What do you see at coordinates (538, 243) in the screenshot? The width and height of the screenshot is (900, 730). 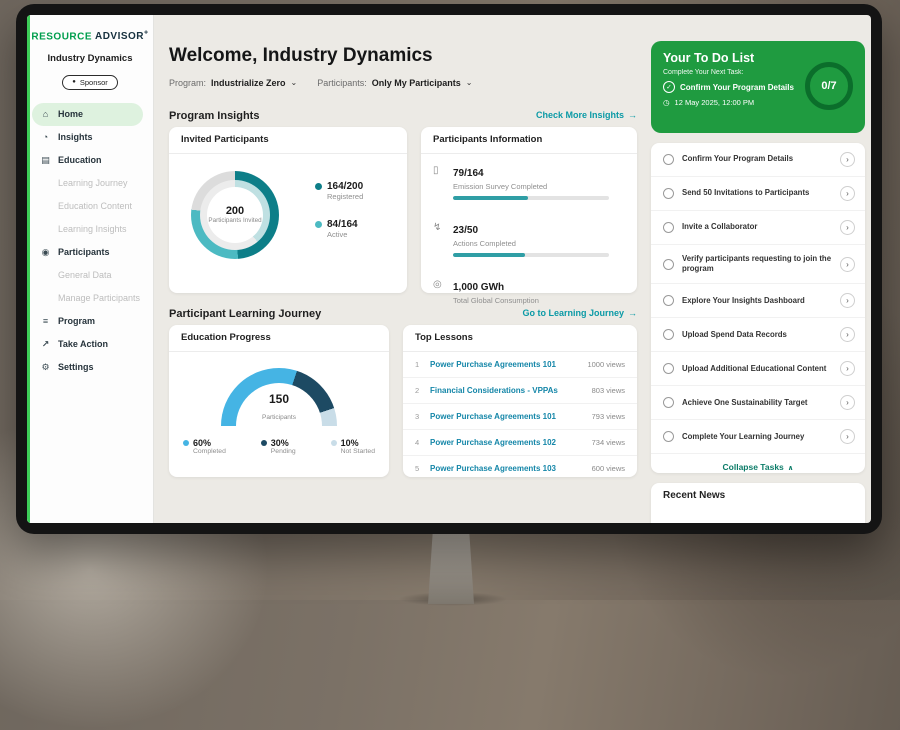 I see `info-label: Actions Completed` at bounding box center [538, 243].